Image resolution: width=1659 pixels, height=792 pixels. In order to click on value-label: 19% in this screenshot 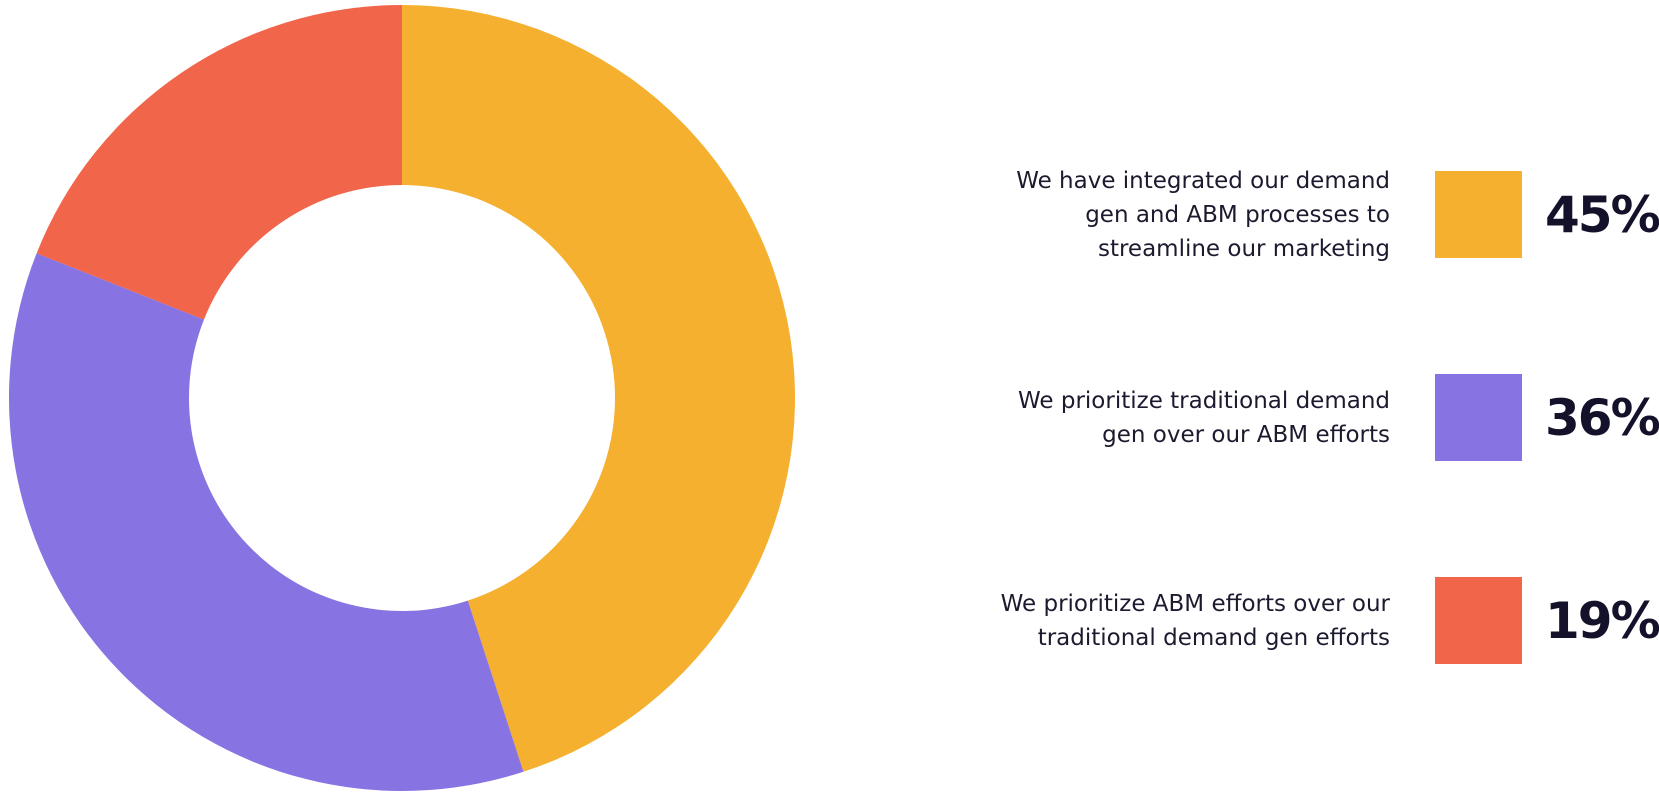, I will do `click(1602, 621)`.